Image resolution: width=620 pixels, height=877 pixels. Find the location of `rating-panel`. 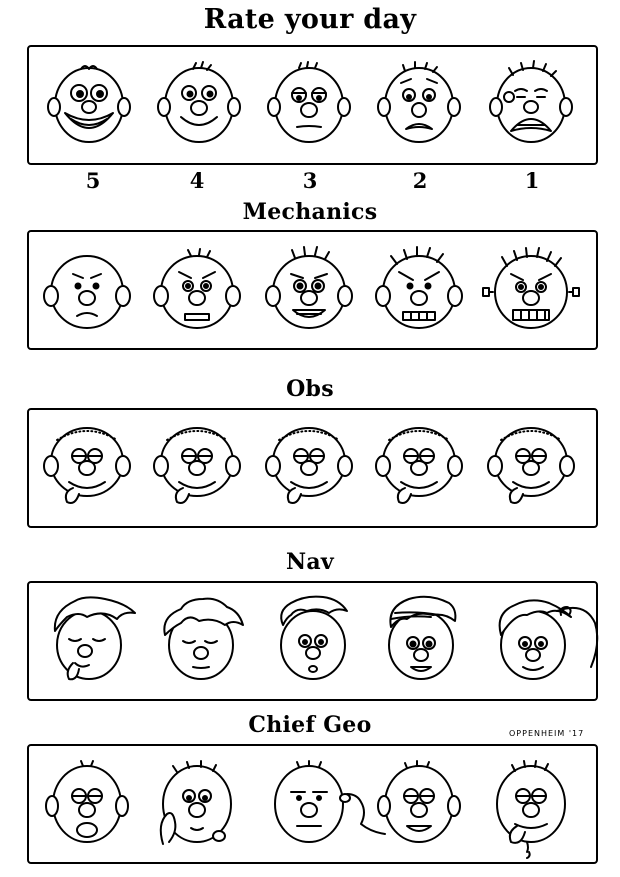

rating-panel is located at coordinates (312, 105).